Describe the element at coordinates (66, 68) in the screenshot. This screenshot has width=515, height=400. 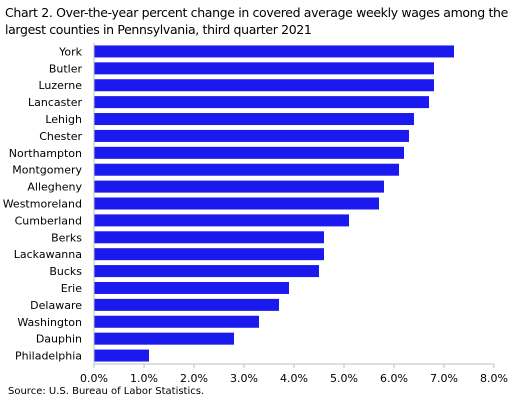
I see `category-label-butler: Butler` at that location.